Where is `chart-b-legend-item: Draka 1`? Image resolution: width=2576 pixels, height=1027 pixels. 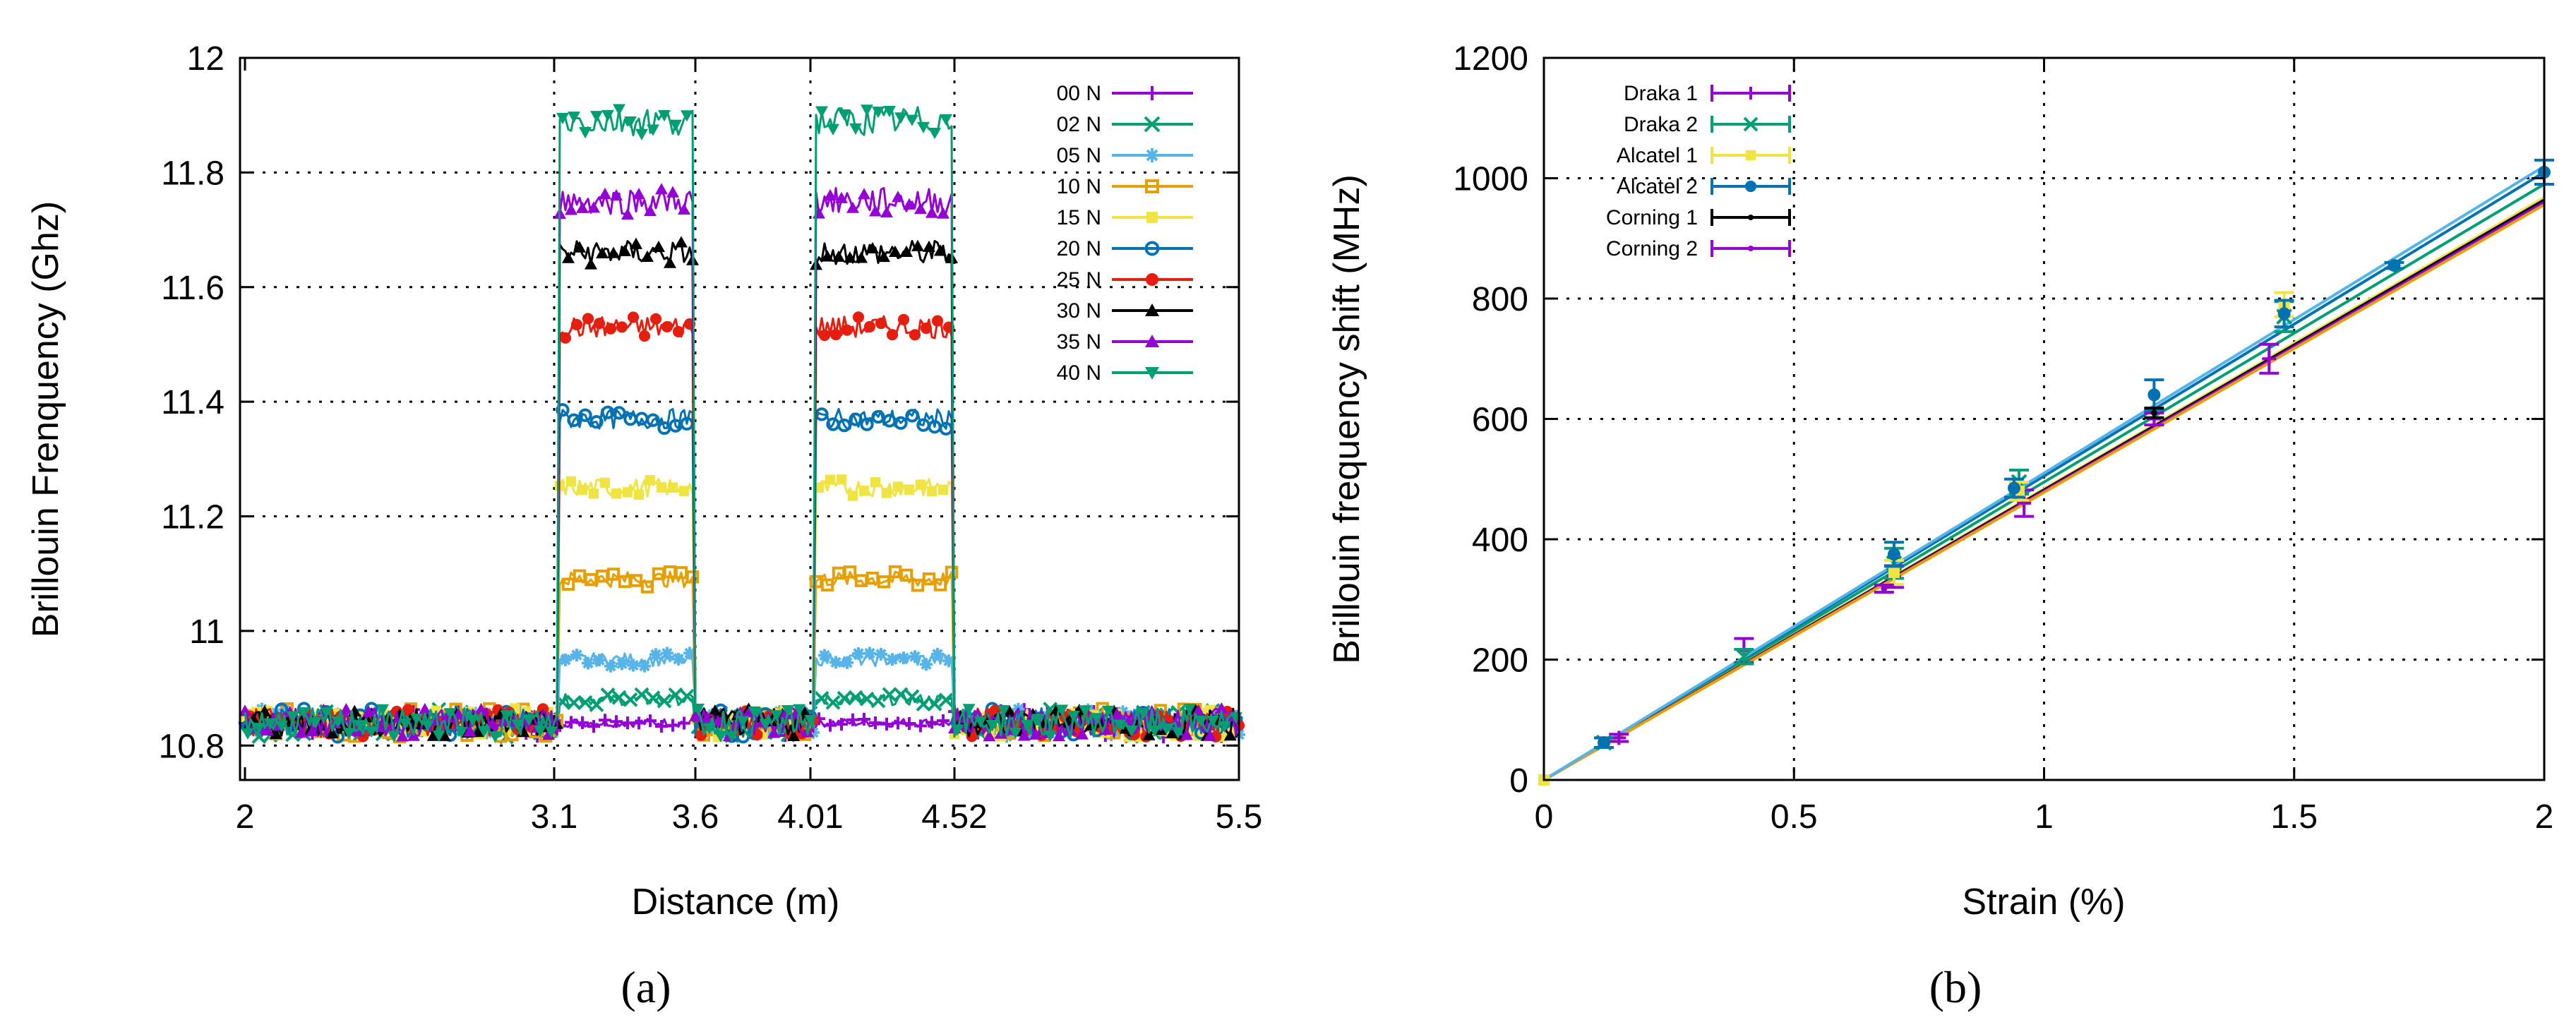 chart-b-legend-item: Draka 1 is located at coordinates (1707, 94).